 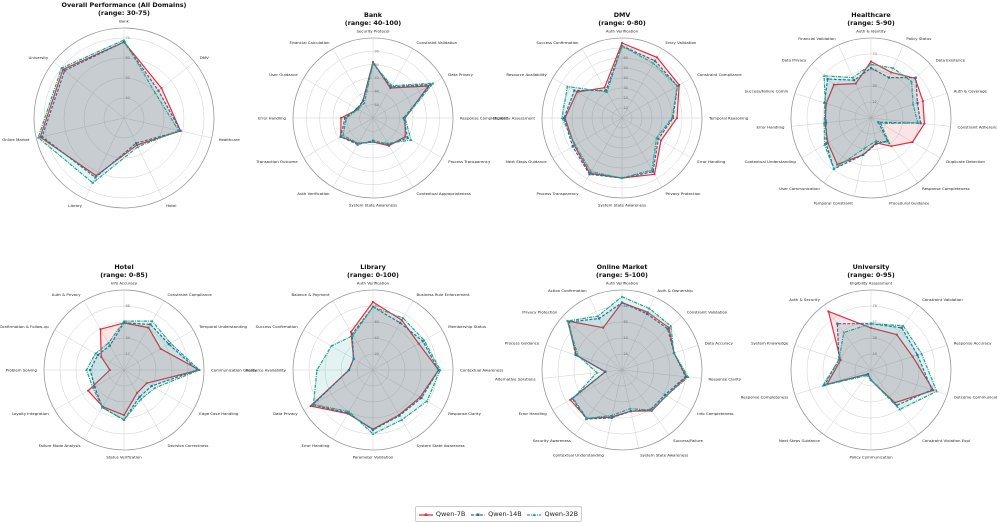 What do you see at coordinates (481, 370) in the screenshot?
I see `category-label: Contextual Awareness` at bounding box center [481, 370].